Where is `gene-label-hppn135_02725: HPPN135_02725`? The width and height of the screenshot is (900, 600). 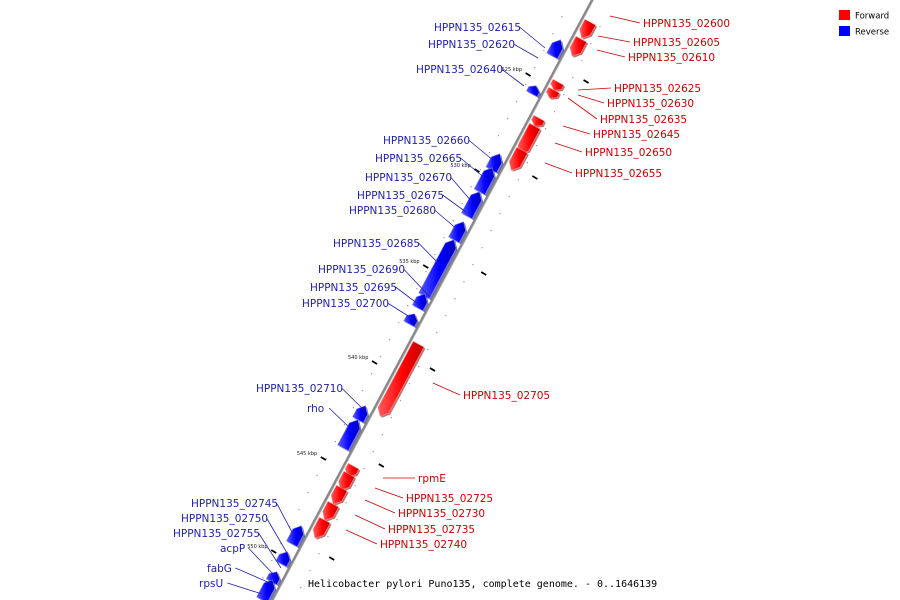
gene-label-hppn135_02725: HPPN135_02725 is located at coordinates (449, 499).